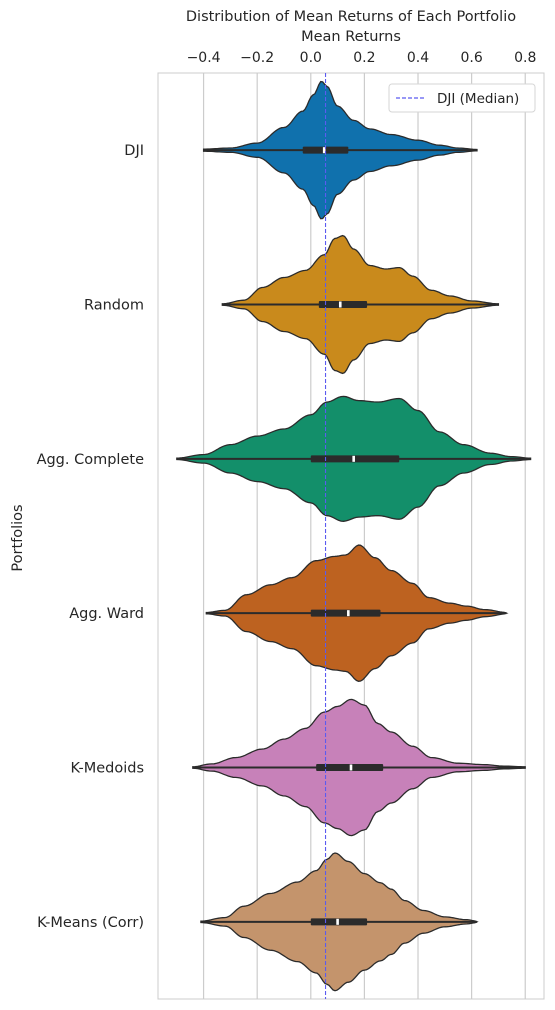 Image resolution: width=555 pixels, height=1010 pixels. Describe the element at coordinates (204, 58) in the screenshot. I see `x-tick-label: −0.4` at that location.